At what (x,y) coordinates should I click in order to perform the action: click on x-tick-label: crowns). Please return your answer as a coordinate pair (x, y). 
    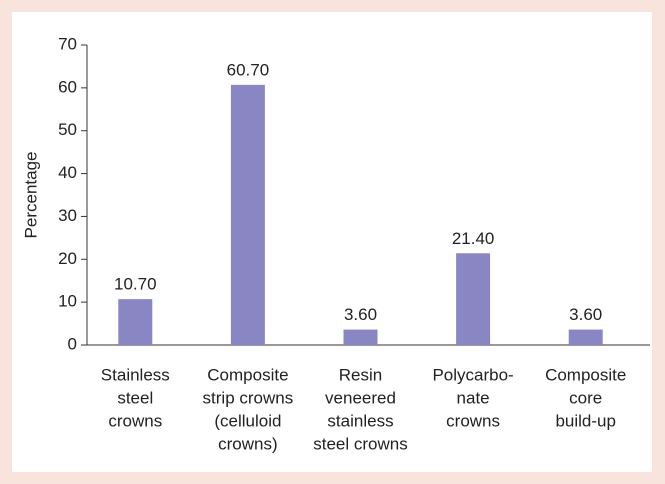
    Looking at the image, I should click on (248, 443).